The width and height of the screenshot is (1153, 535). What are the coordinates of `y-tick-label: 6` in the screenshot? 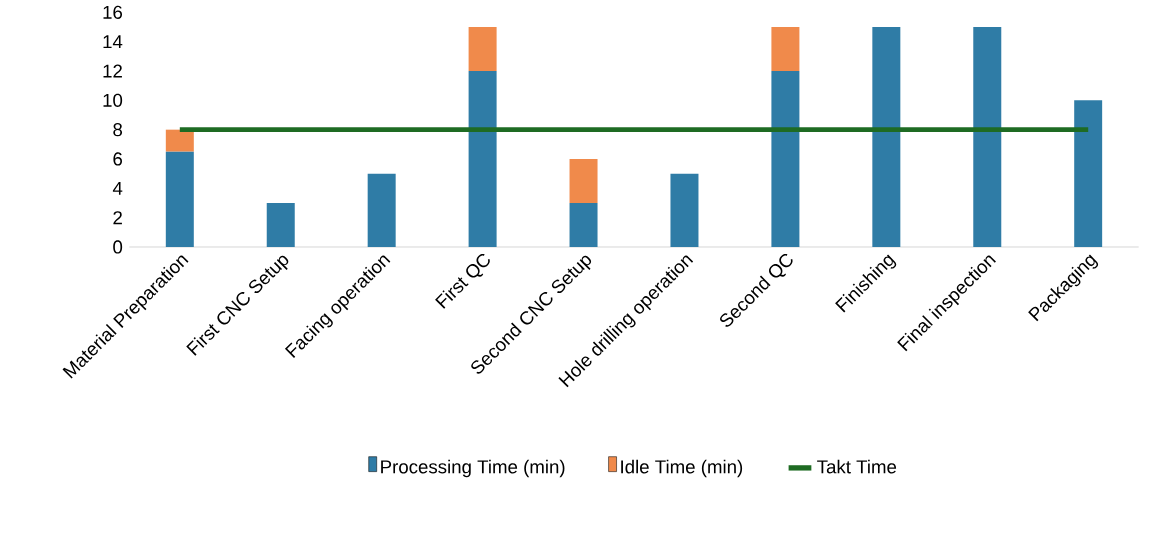 It's located at (118, 159).